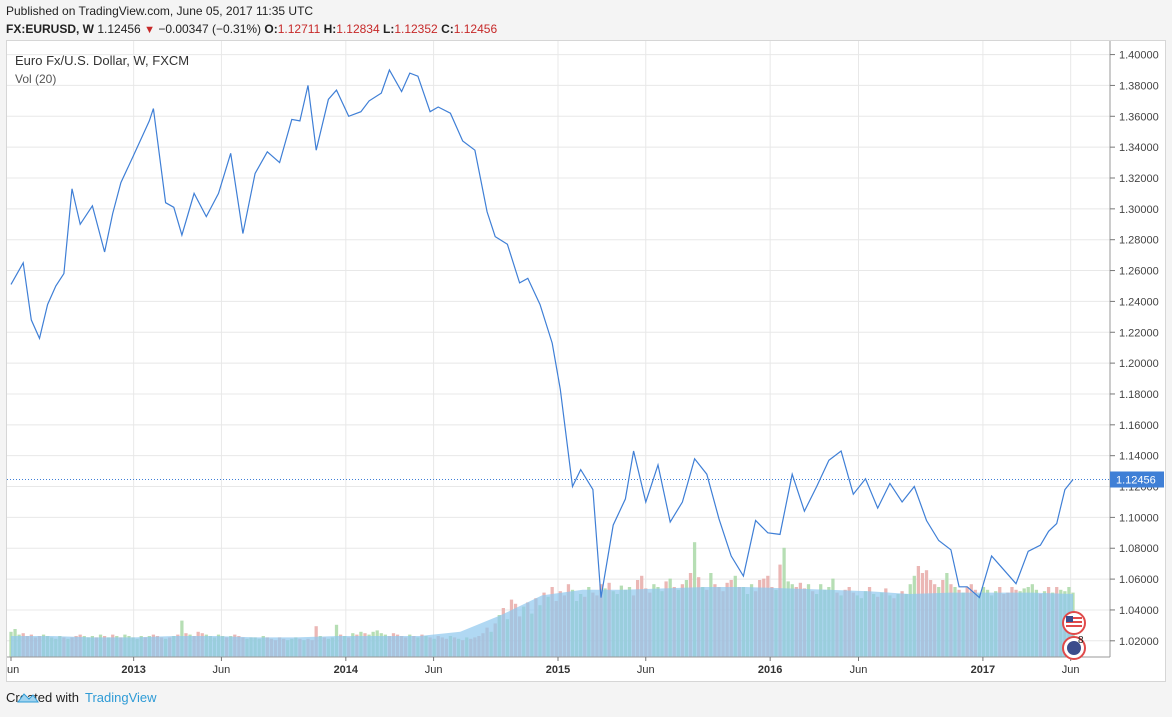 This screenshot has width=1172, height=717. I want to click on volume-ma-area, so click(542, 622).